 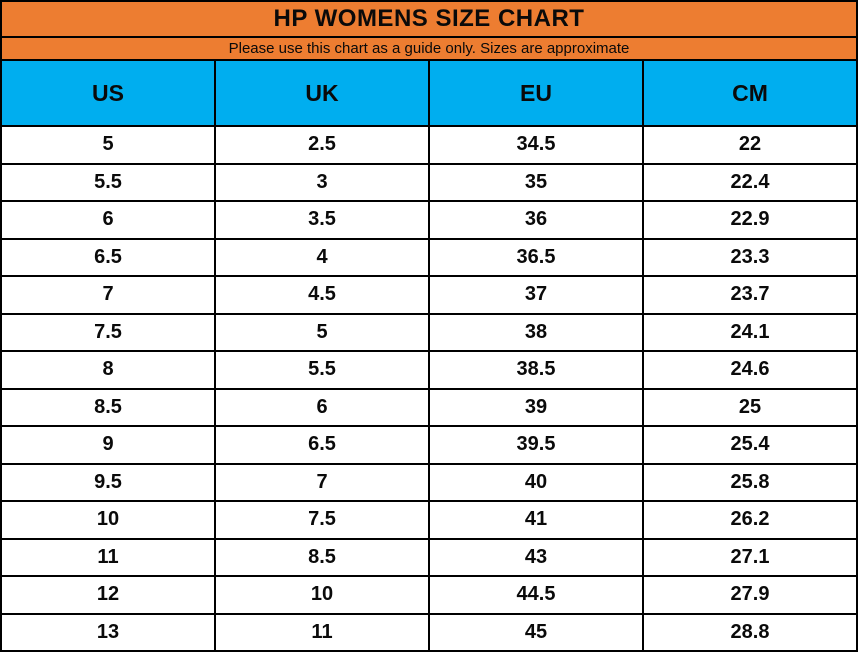 I want to click on table-cell-cm-row7: 24.6, so click(x=750, y=370).